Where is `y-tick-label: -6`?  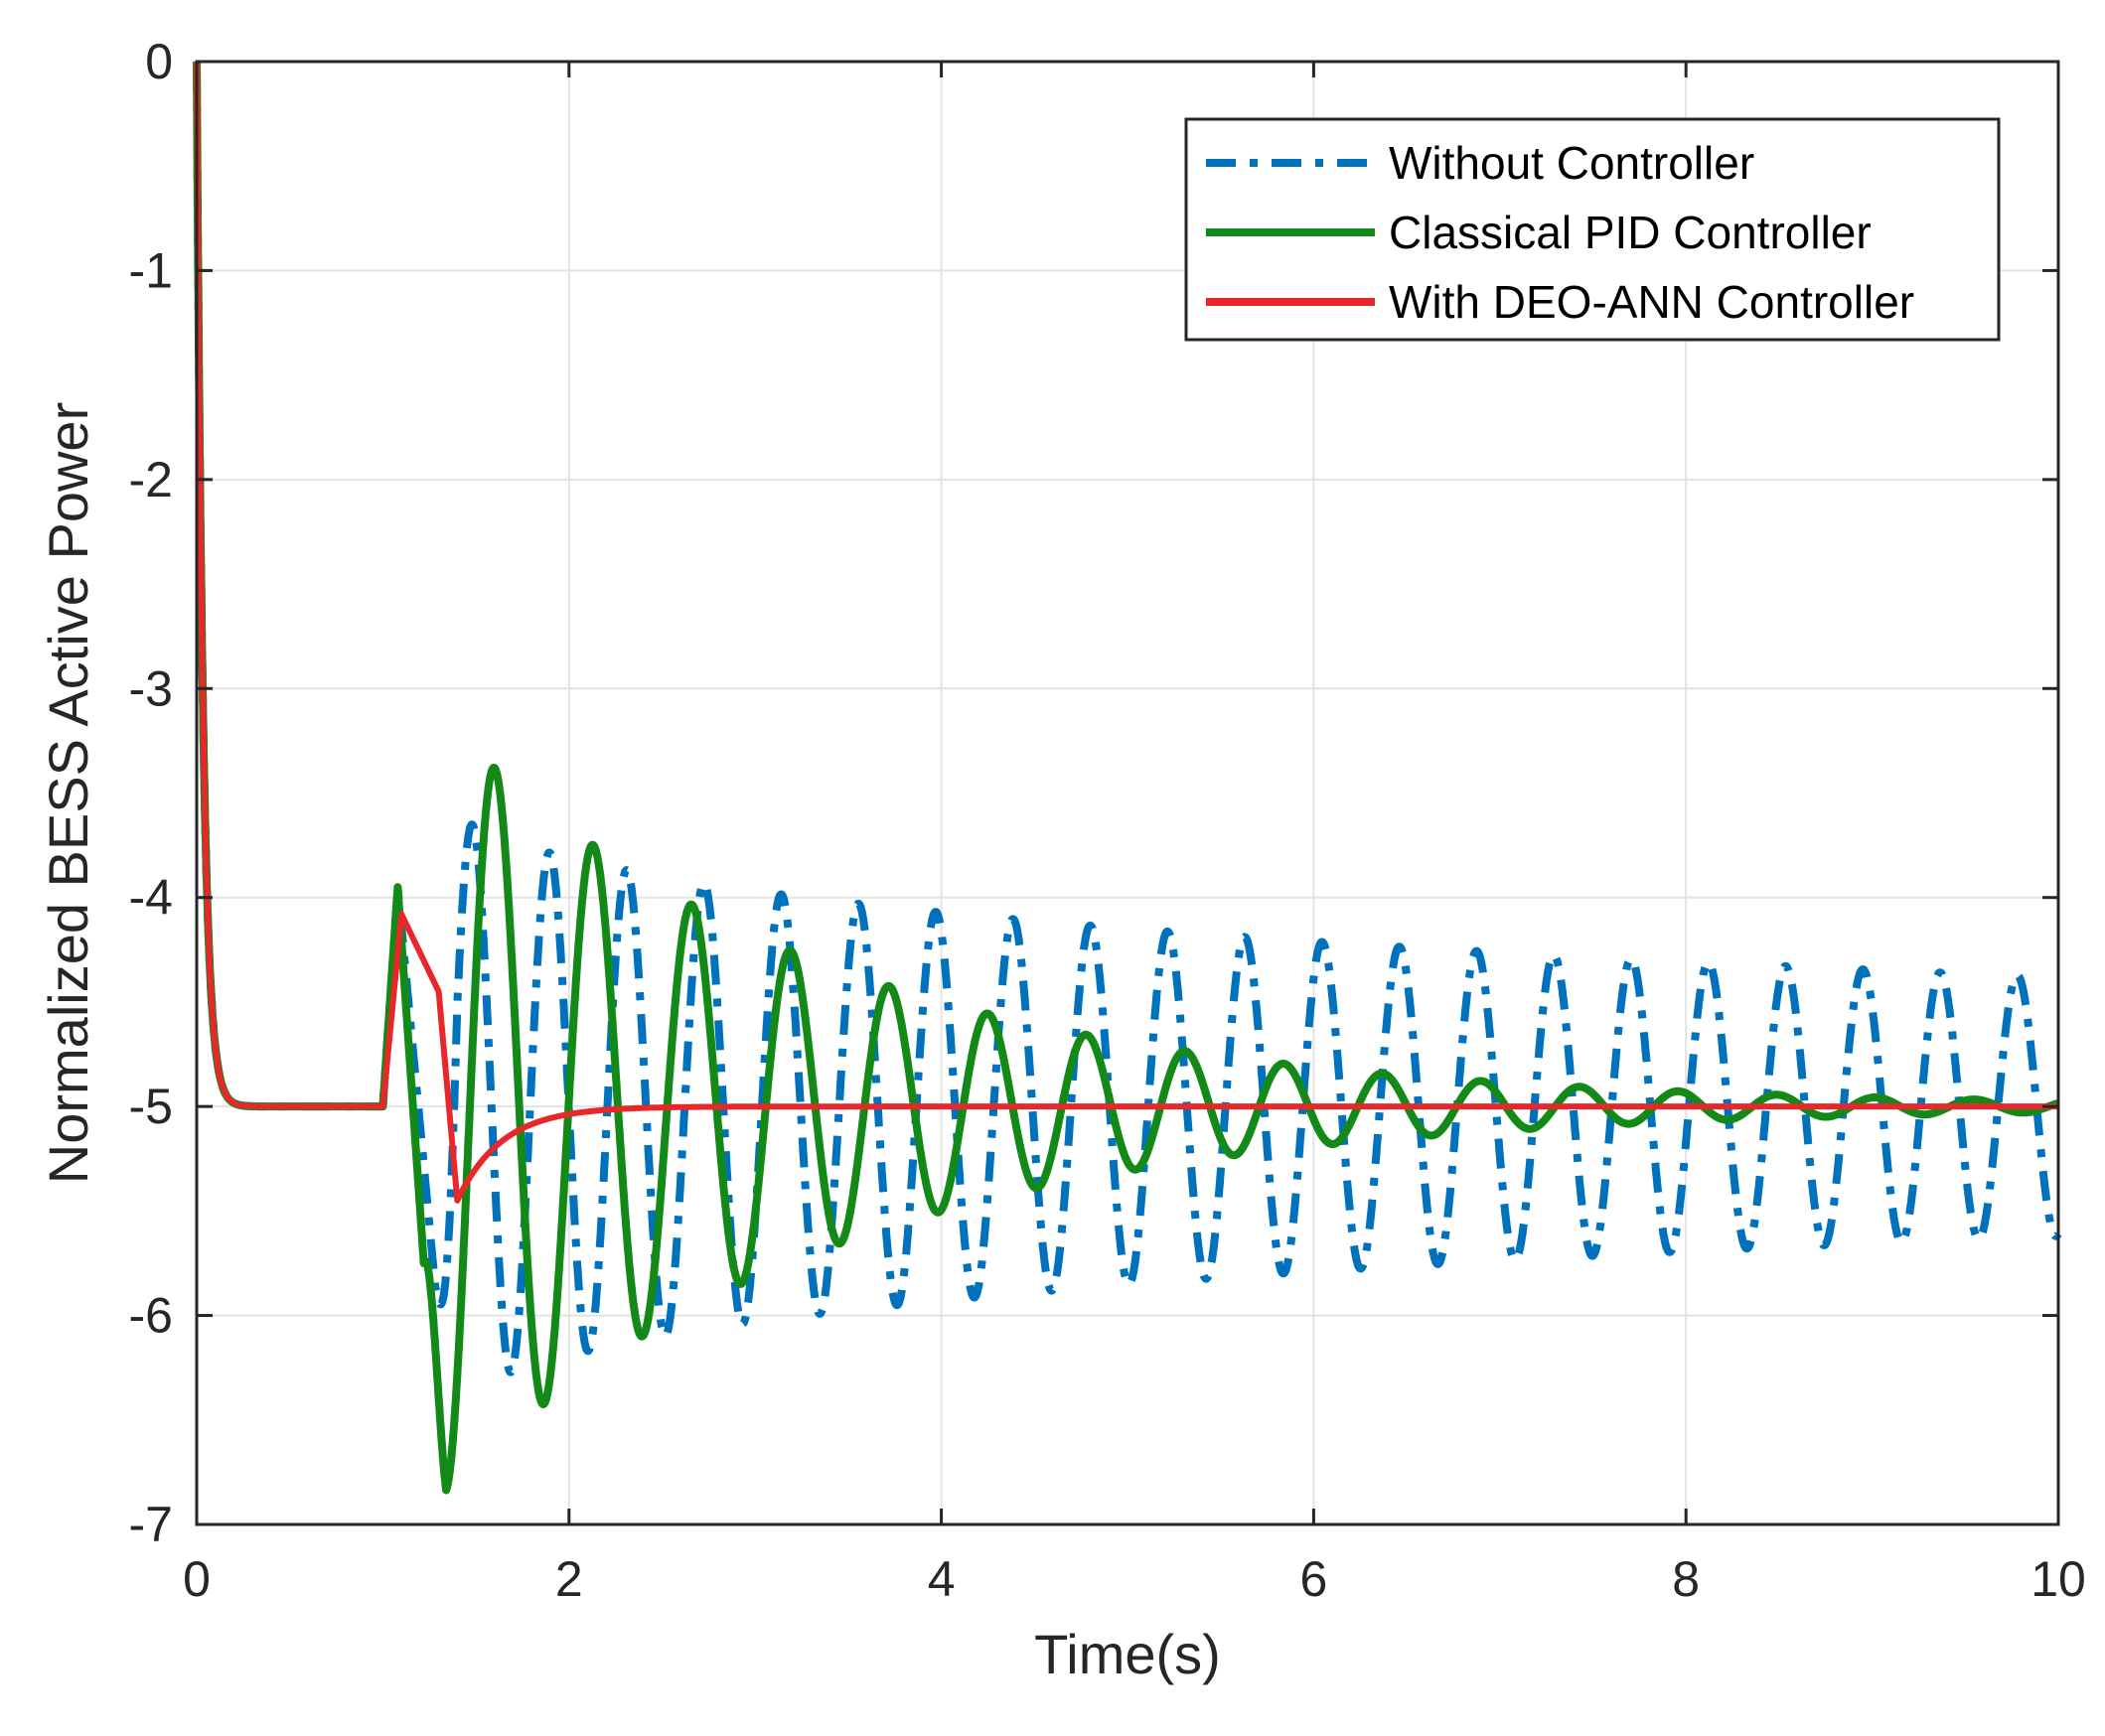
y-tick-label: -6 is located at coordinates (151, 1316).